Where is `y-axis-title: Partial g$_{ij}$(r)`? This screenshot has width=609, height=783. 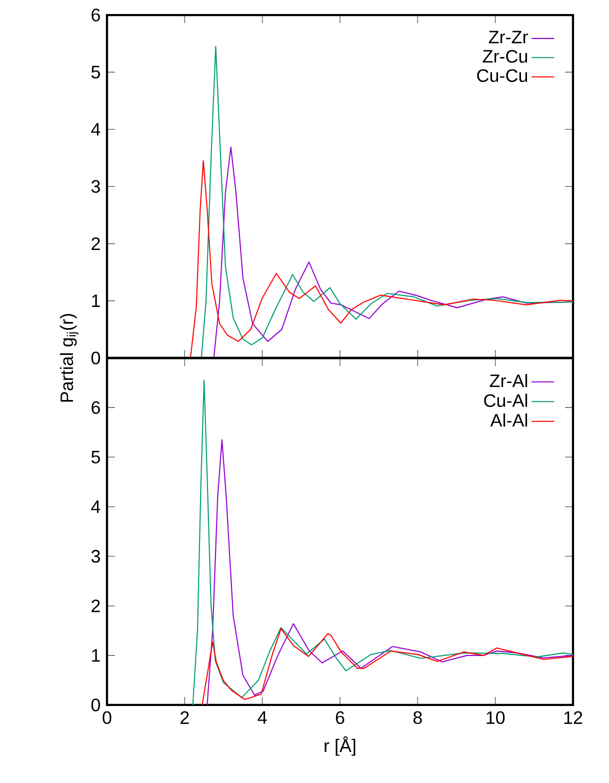
y-axis-title: Partial g$_{ij}$(r) is located at coordinates (69, 358).